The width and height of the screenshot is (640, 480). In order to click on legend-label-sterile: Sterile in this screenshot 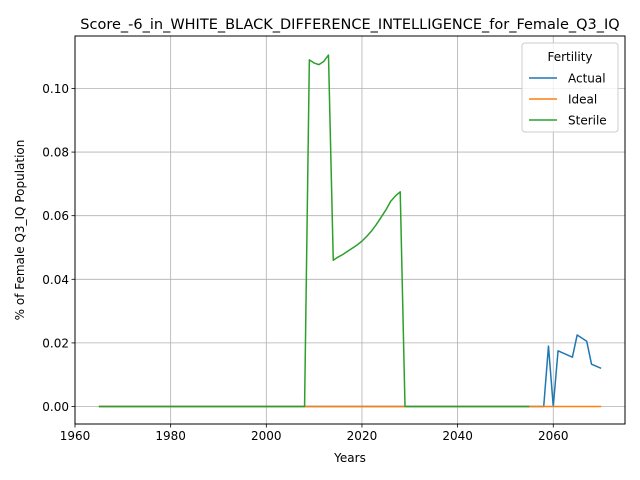, I will do `click(587, 121)`.